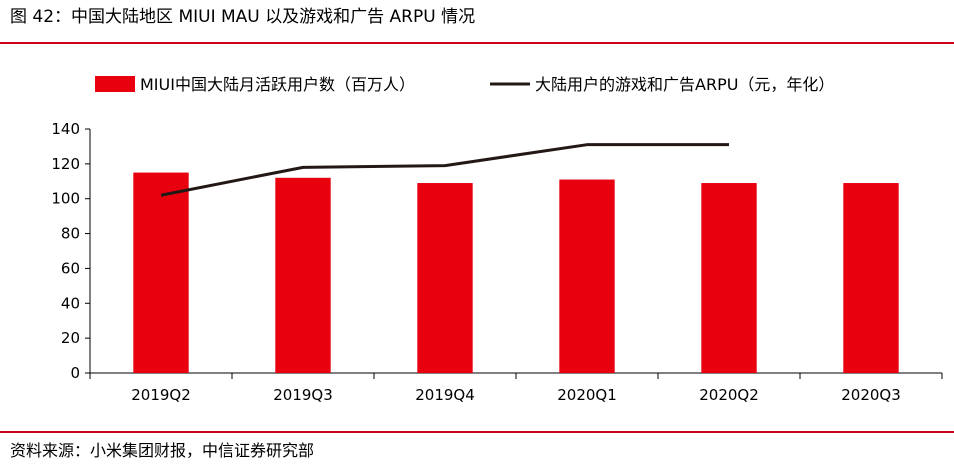  Describe the element at coordinates (70, 234) in the screenshot. I see `y-tick-label: 80` at that location.